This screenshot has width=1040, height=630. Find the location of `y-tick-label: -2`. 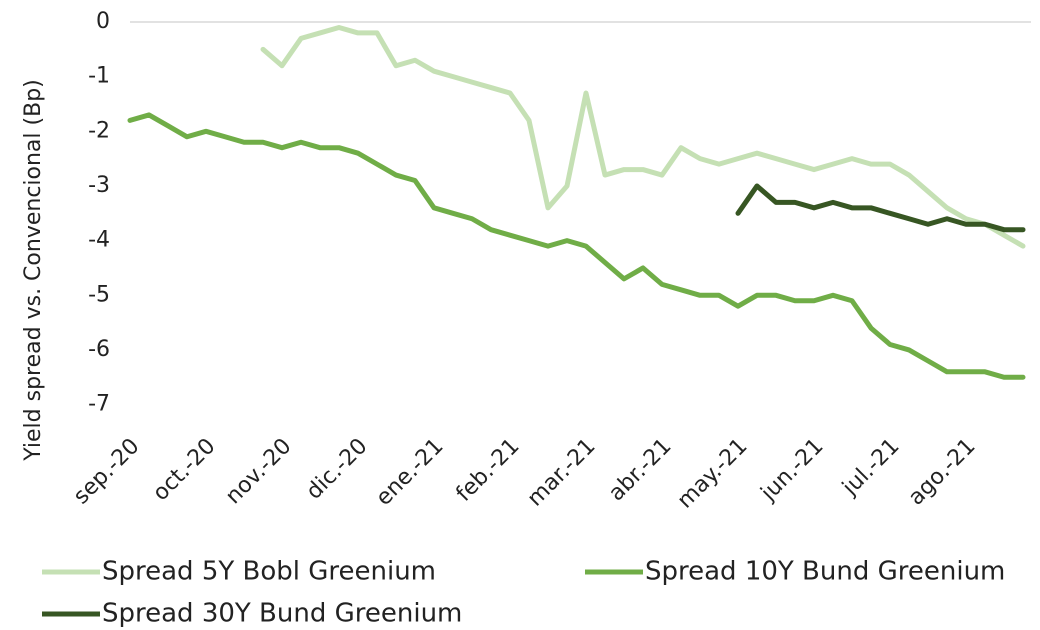

y-tick-label: -2 is located at coordinates (99, 130).